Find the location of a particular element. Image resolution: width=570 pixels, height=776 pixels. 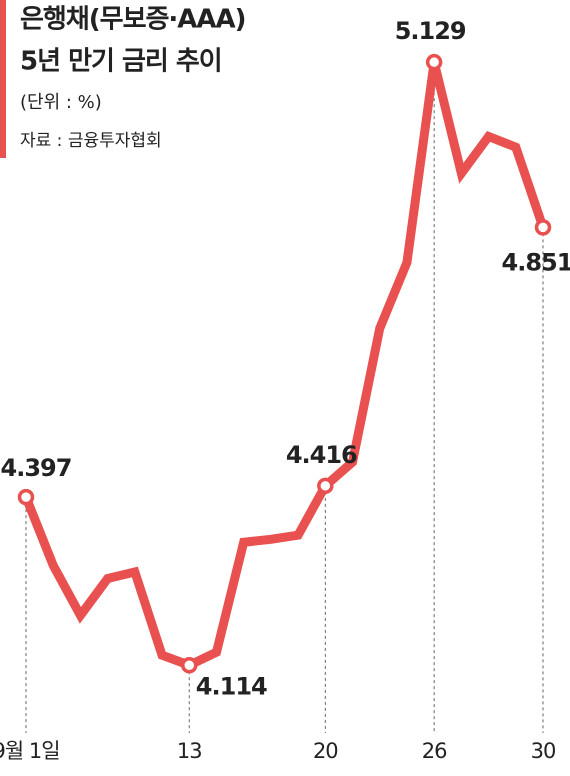

unit-label: (단위 : %) is located at coordinates (61, 102).